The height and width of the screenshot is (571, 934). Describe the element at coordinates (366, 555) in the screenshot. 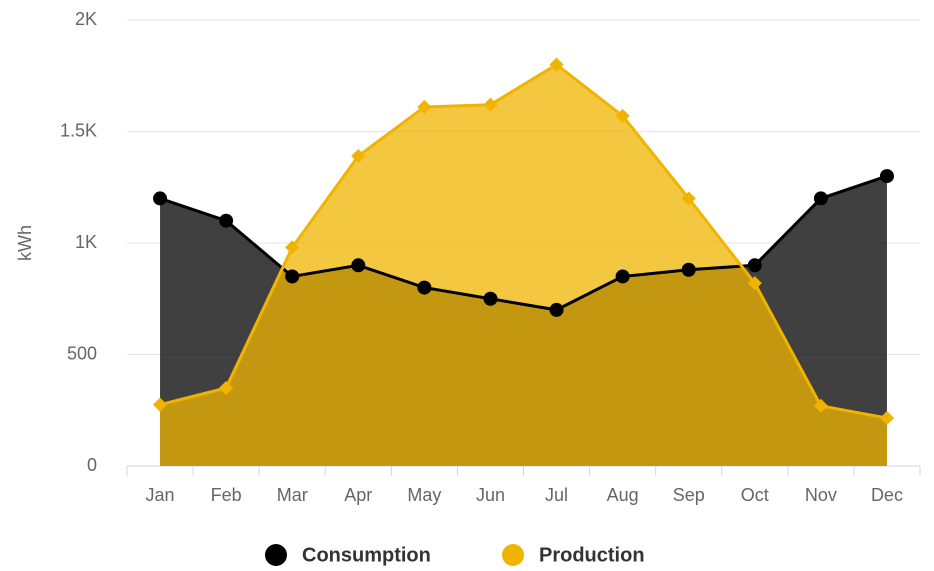

I see `legend-label: Consumption` at that location.